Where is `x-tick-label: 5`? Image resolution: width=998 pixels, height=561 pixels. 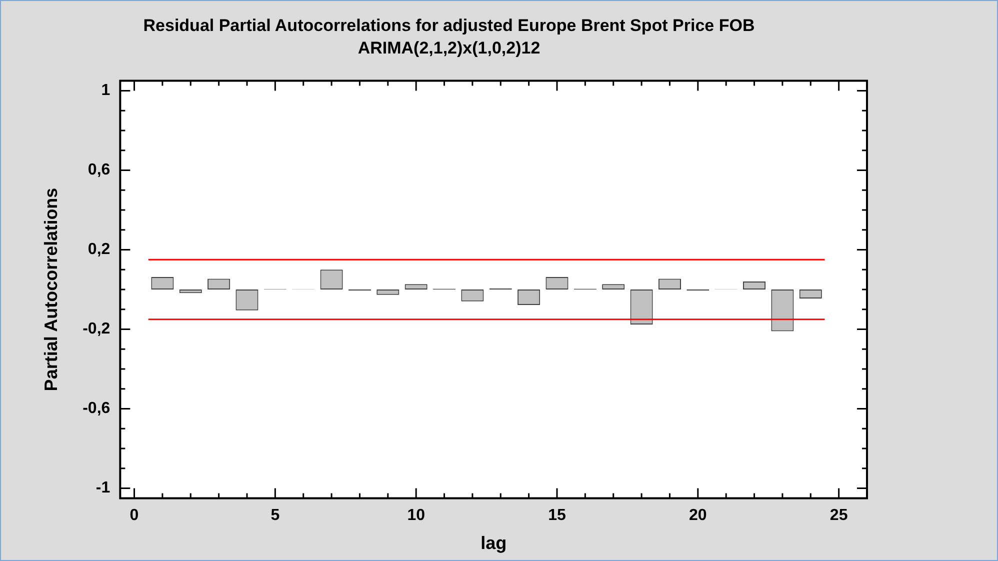
x-tick-label: 5 is located at coordinates (275, 515).